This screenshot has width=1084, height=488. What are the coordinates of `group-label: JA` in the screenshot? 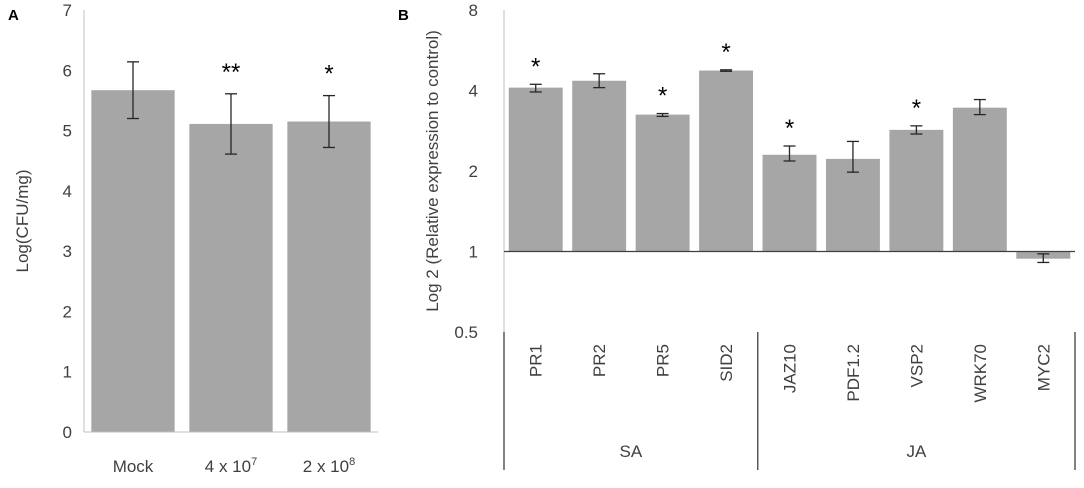 It's located at (916, 451).